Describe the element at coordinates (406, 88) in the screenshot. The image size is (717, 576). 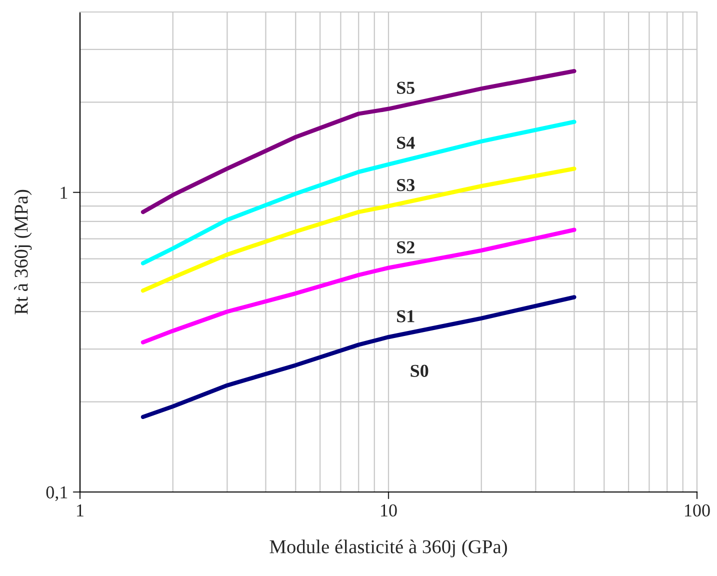
I see `series-label: S5` at that location.